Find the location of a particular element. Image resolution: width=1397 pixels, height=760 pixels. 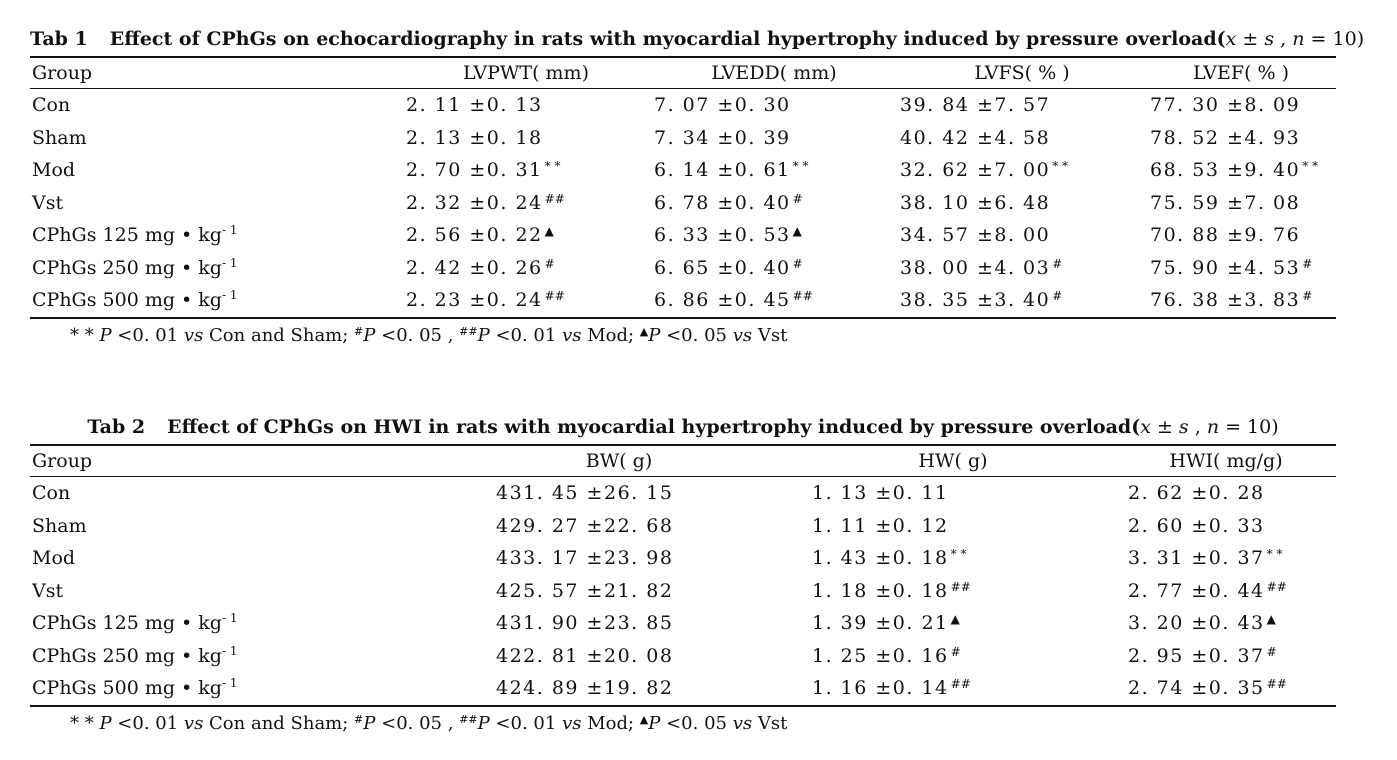

value-cell: 2. 11 ±0. 13 is located at coordinates (474, 105).